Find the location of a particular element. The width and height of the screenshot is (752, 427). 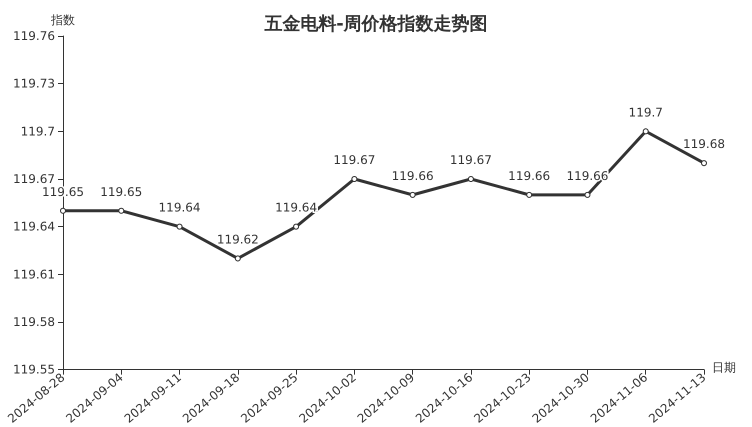

data-label: 119.62 is located at coordinates (237, 239).